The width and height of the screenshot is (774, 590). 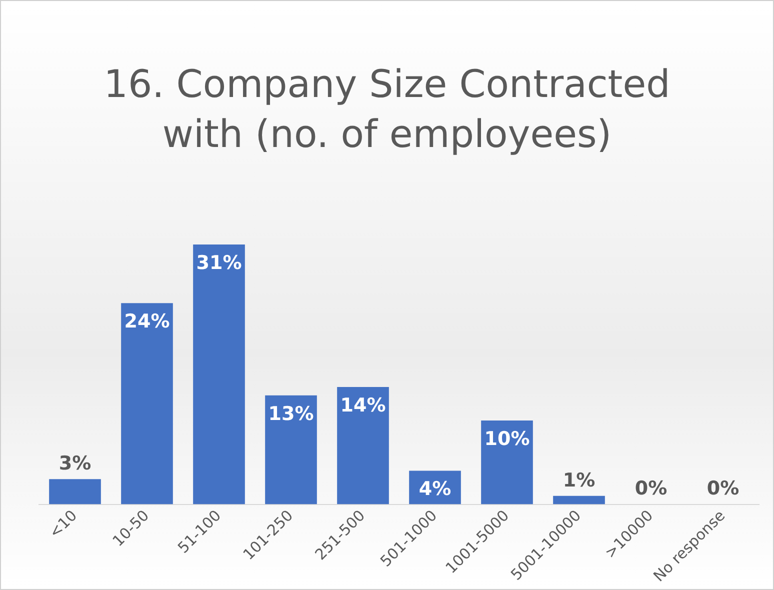 I want to click on data-label: 3%, so click(x=75, y=463).